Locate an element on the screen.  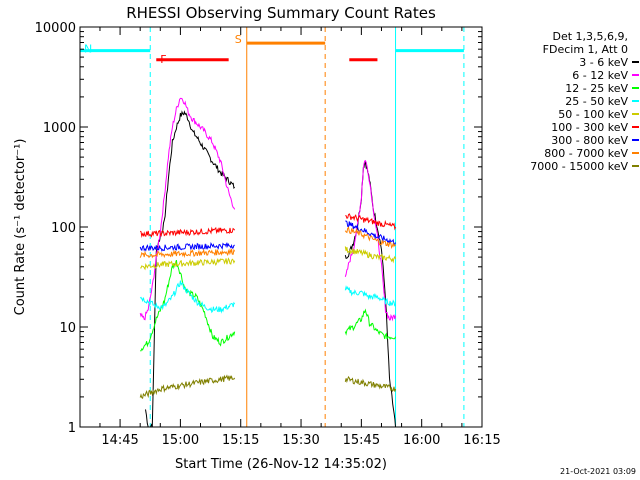
x-tick-label: 16:00 is located at coordinates (421, 440).